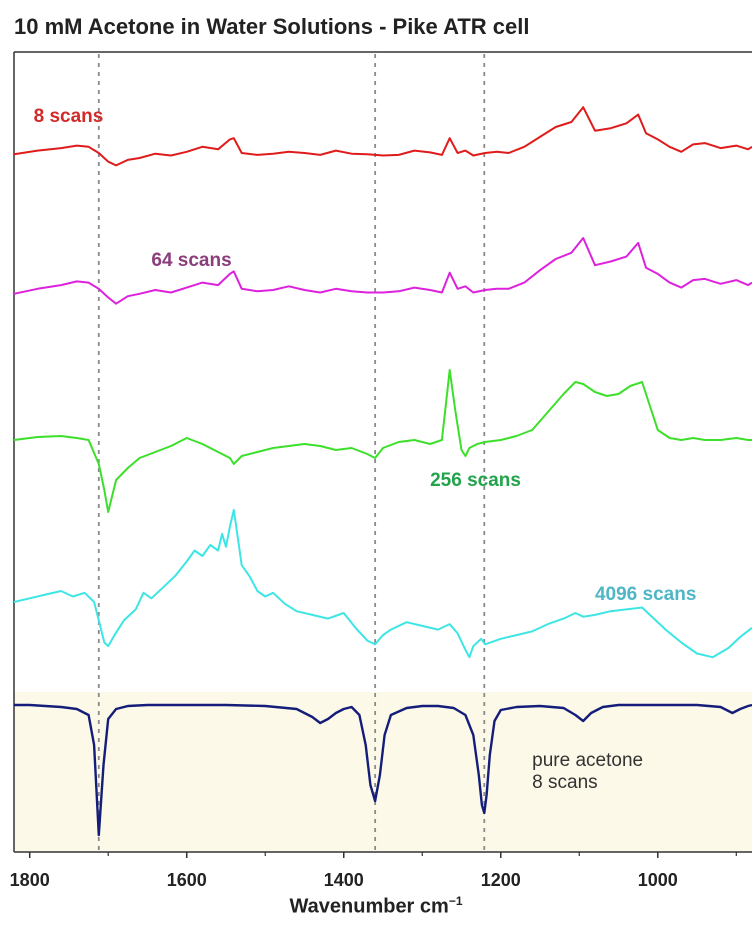 Image resolution: width=752 pixels, height=930 pixels. Describe the element at coordinates (658, 880) in the screenshot. I see `x-tick-label: 1000` at that location.